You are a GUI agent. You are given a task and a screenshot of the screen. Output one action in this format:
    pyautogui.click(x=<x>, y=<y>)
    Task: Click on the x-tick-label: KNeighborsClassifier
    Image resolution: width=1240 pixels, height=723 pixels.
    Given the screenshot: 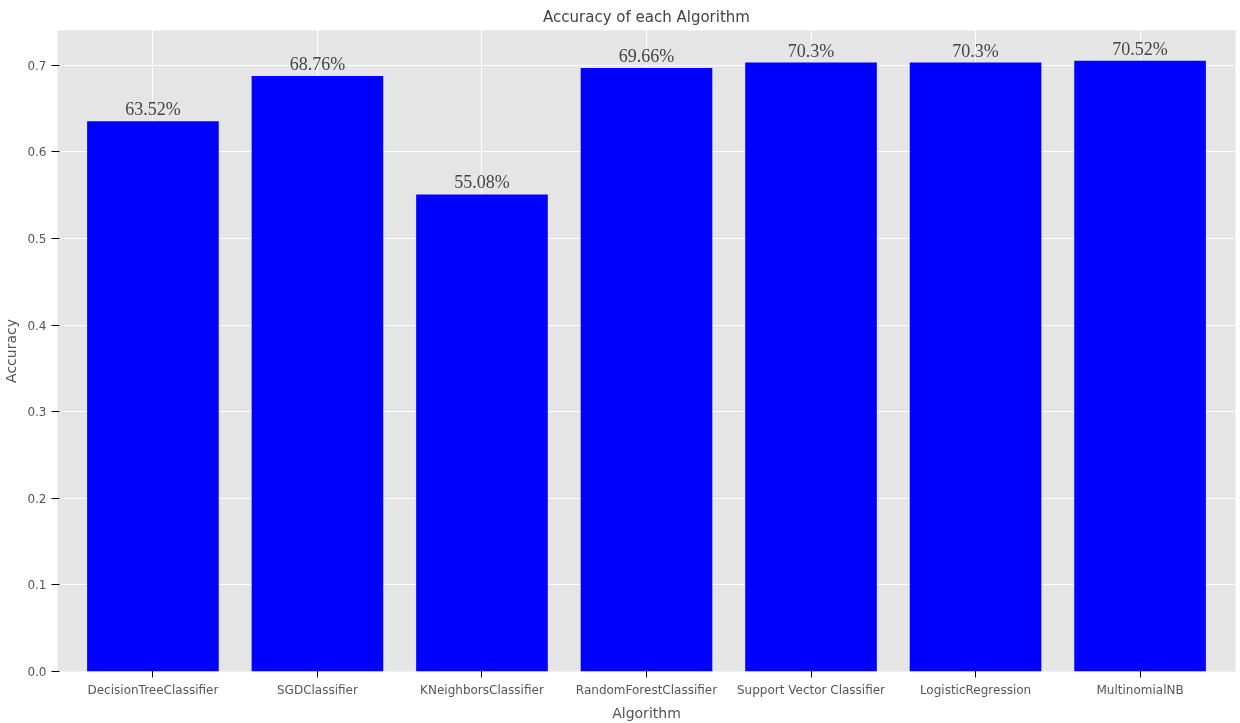 What is the action you would take?
    pyautogui.click(x=482, y=689)
    